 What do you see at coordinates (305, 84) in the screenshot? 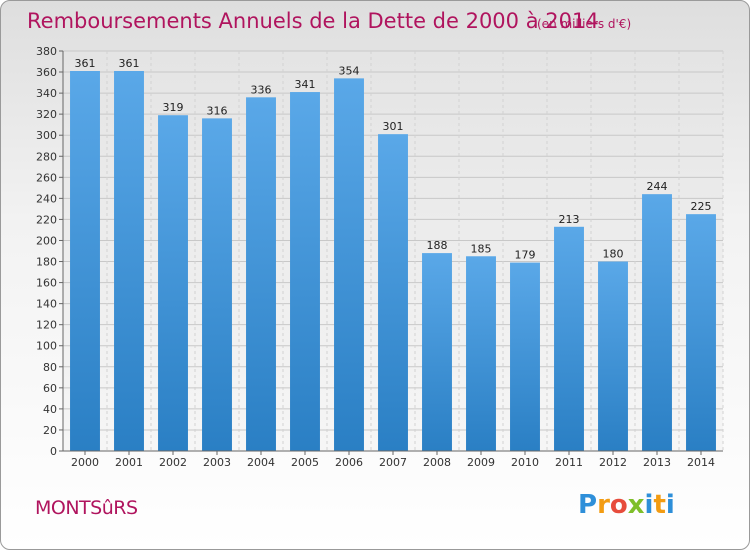
I see `bar-value-label: 341` at bounding box center [305, 84].